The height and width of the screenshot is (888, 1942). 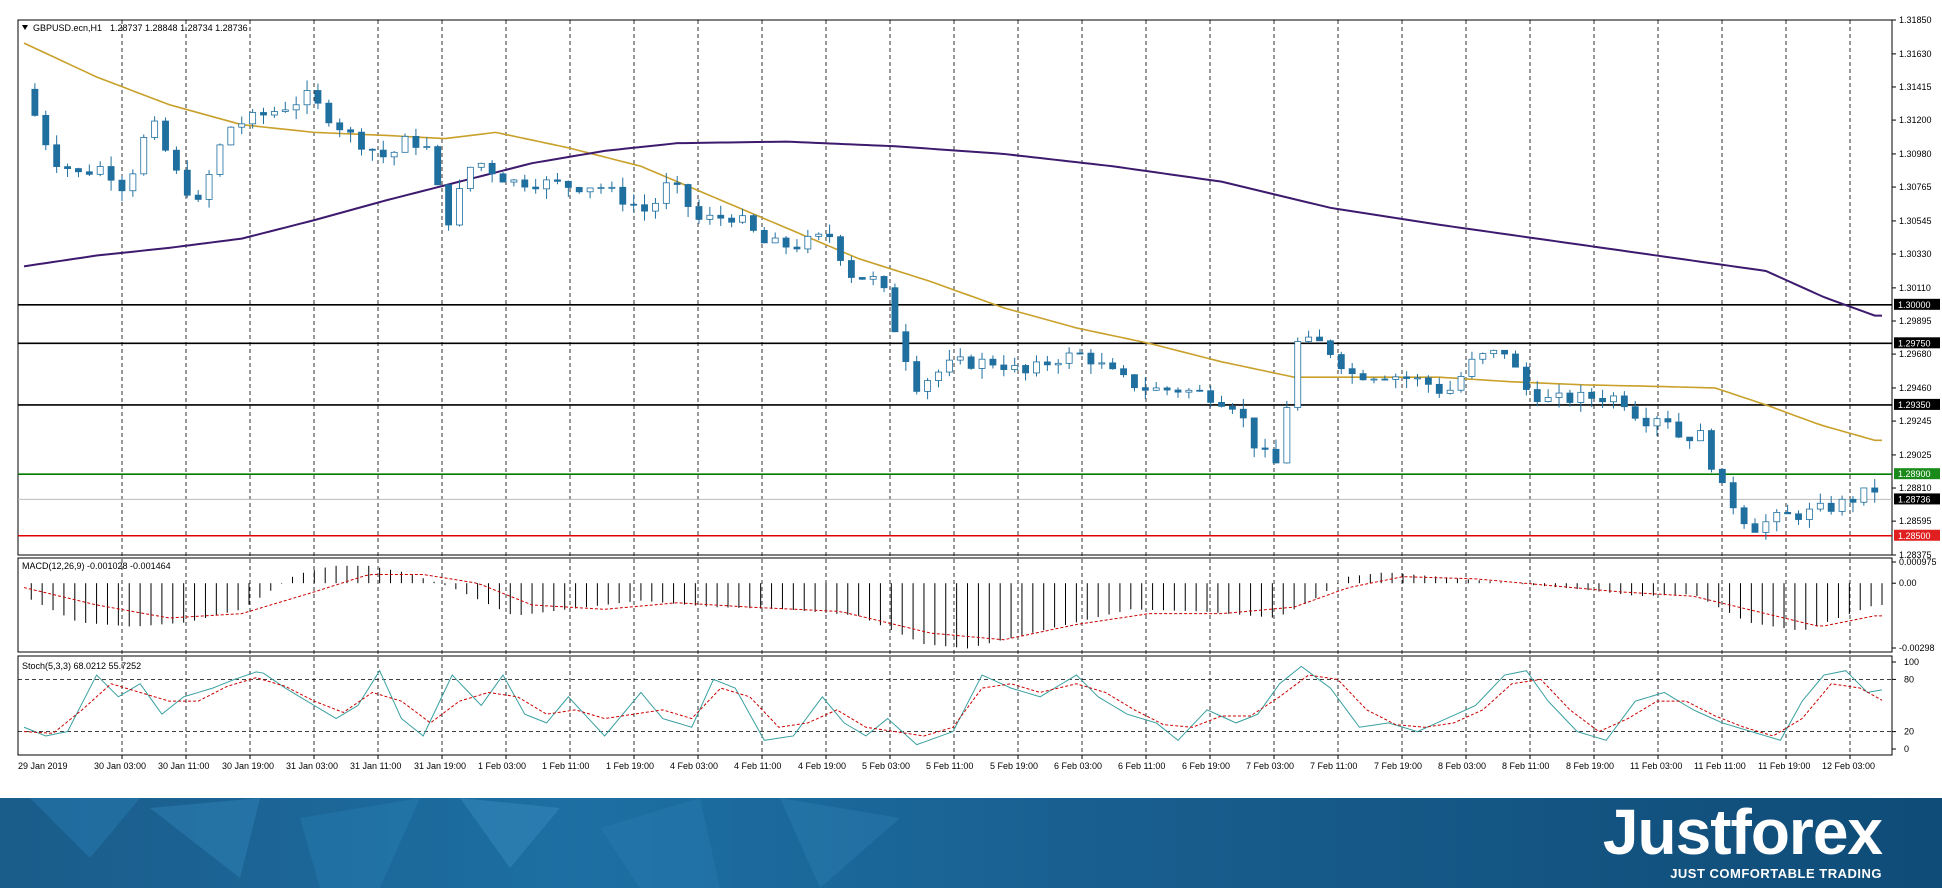 I want to click on price-tick-label: 1.29245, so click(x=1915, y=421).